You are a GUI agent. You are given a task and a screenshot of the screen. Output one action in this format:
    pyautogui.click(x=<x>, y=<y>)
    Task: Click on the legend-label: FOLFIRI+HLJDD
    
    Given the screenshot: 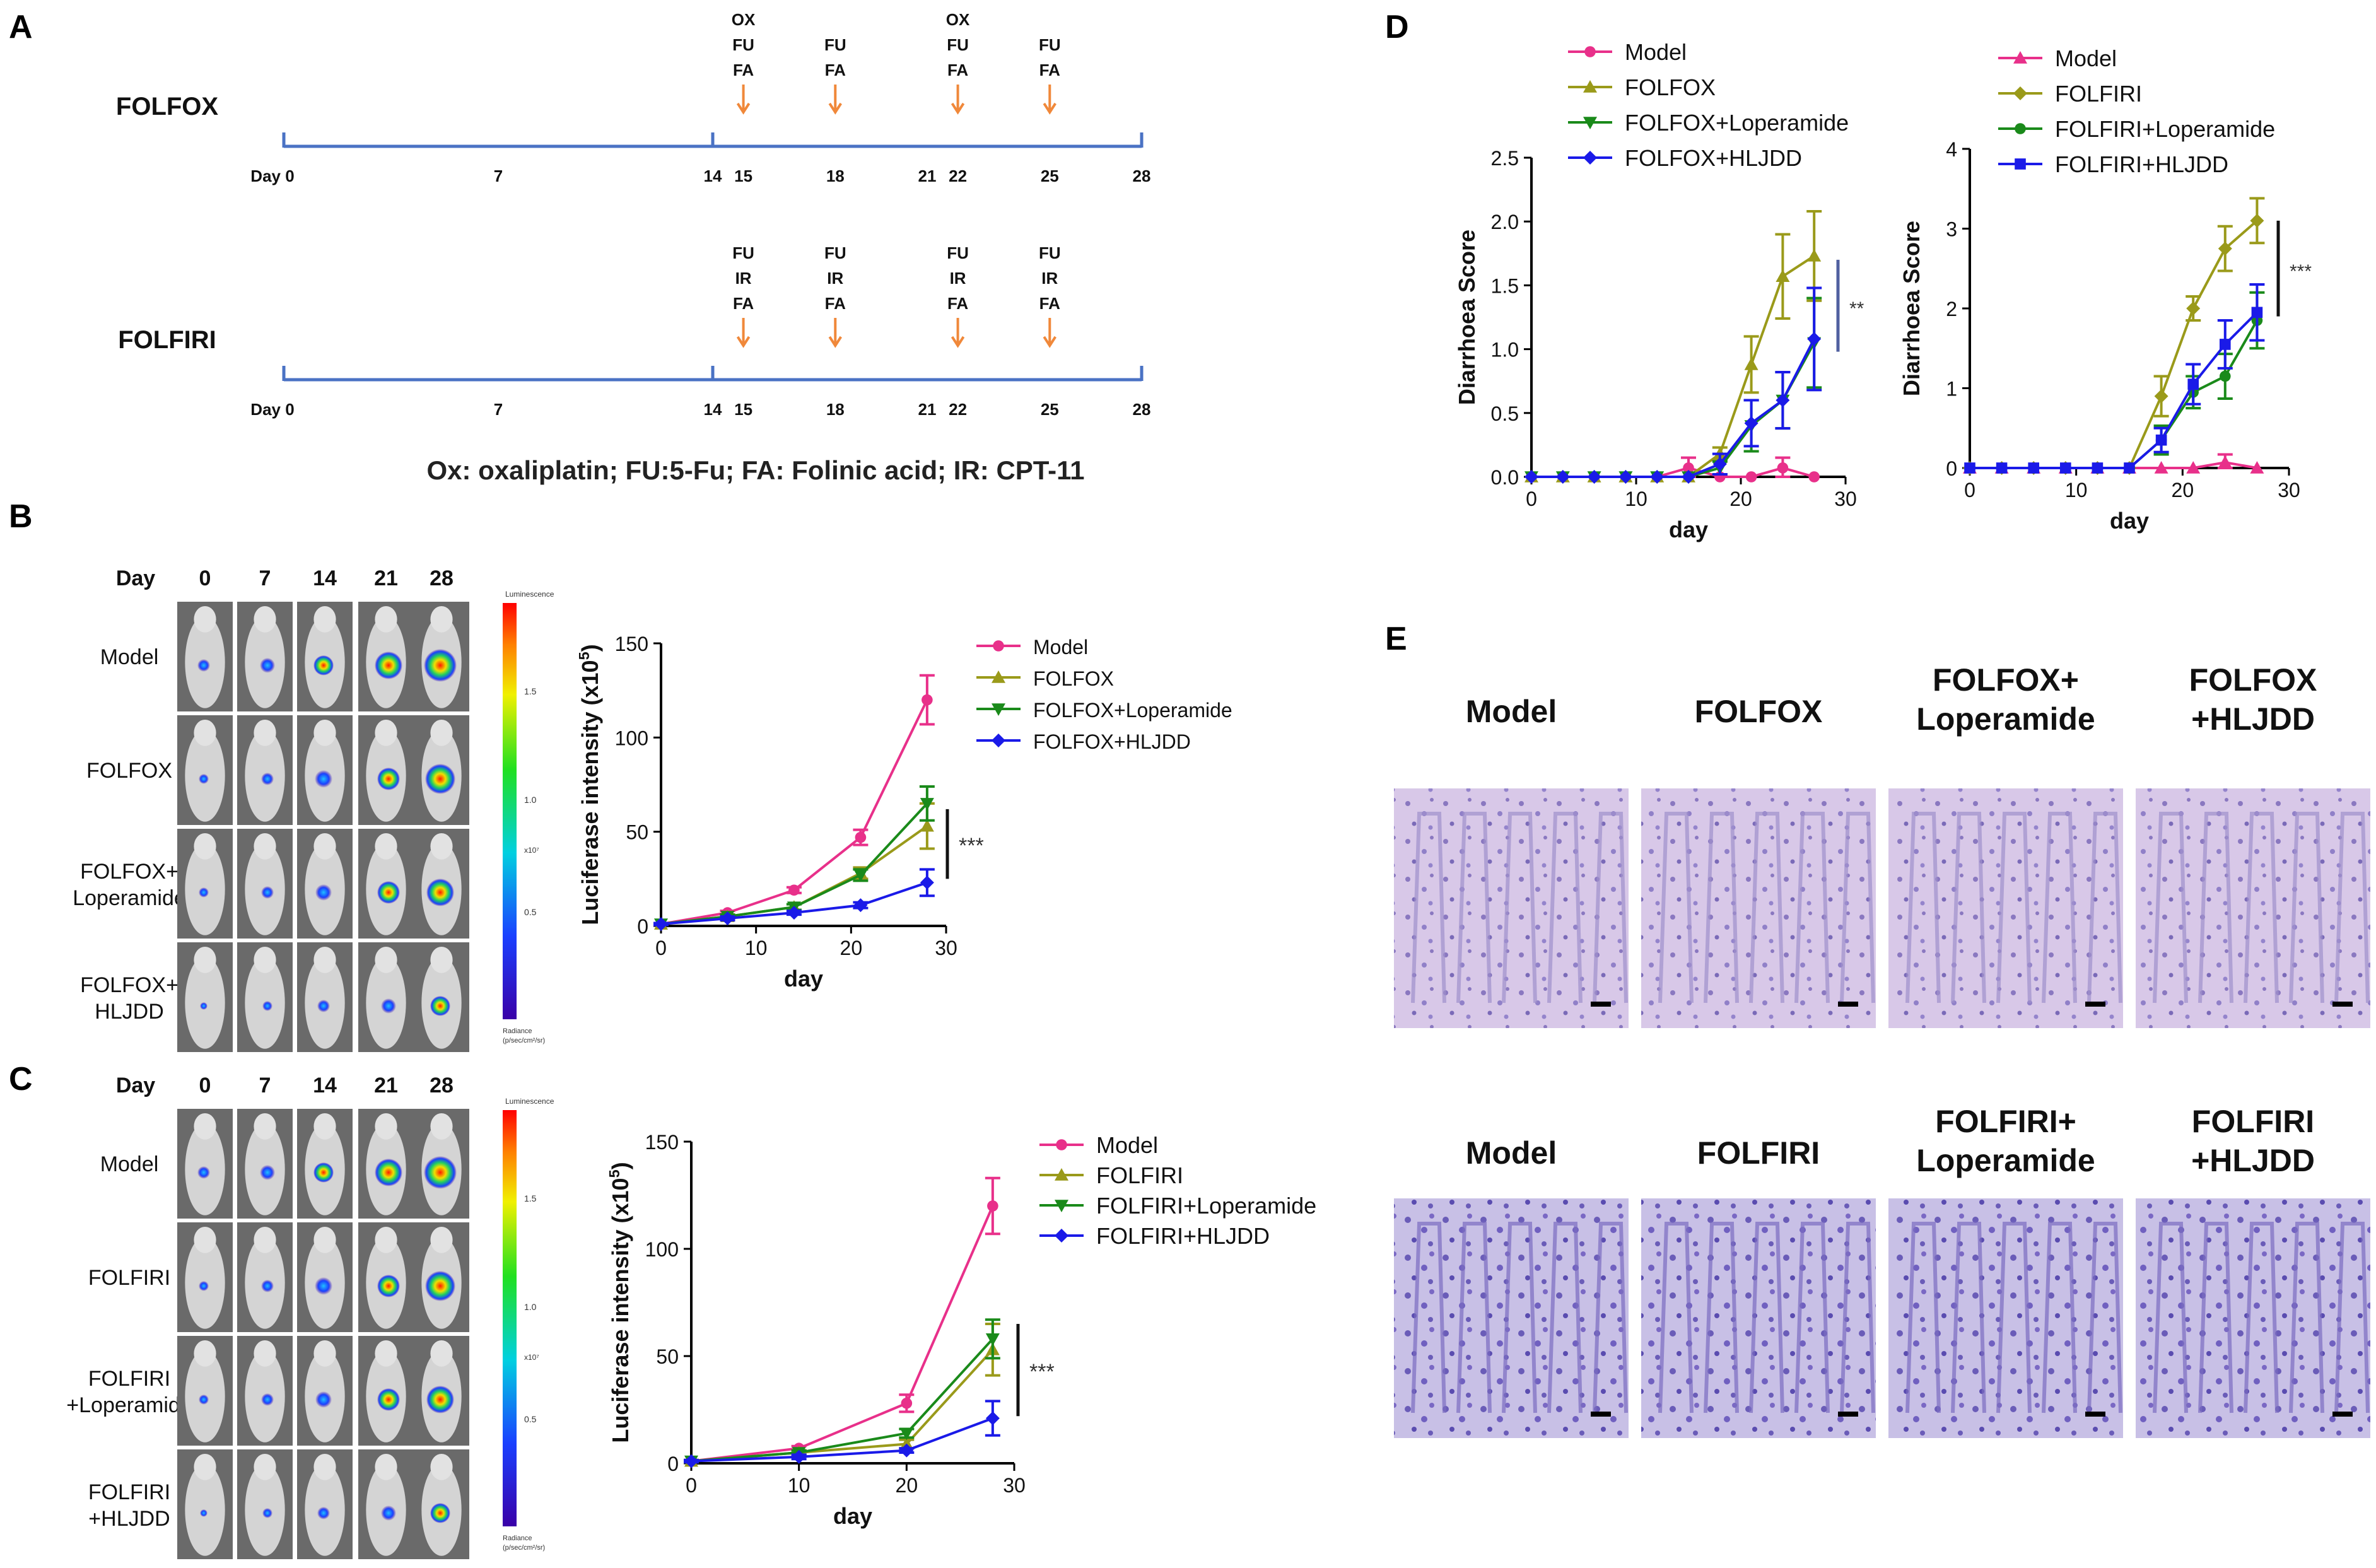 What is the action you would take?
    pyautogui.click(x=1183, y=1236)
    